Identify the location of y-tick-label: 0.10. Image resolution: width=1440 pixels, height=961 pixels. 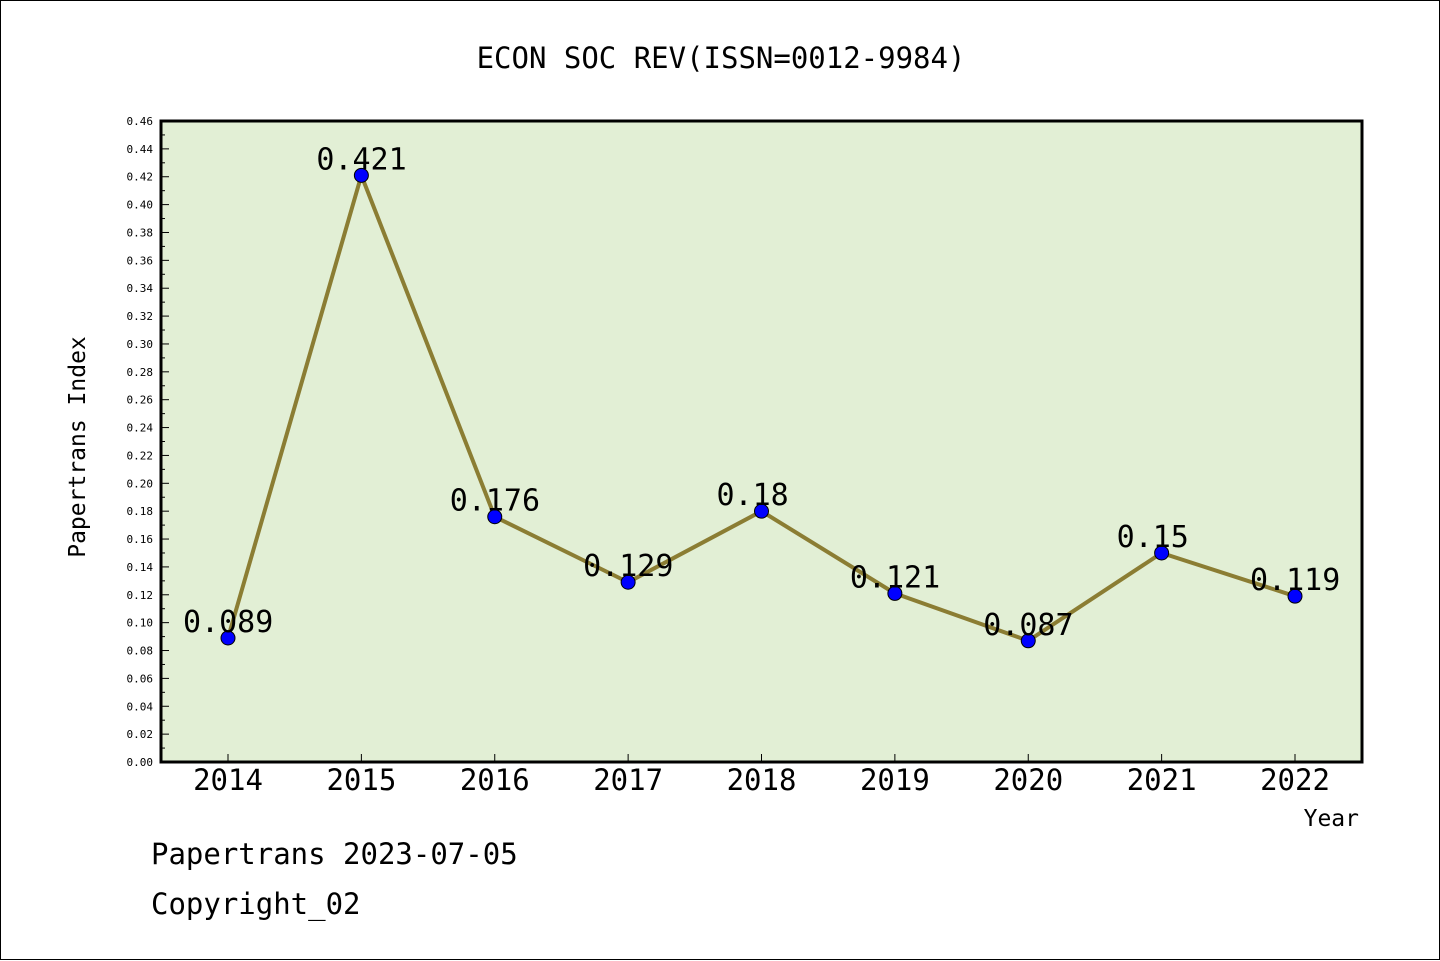
(140, 623).